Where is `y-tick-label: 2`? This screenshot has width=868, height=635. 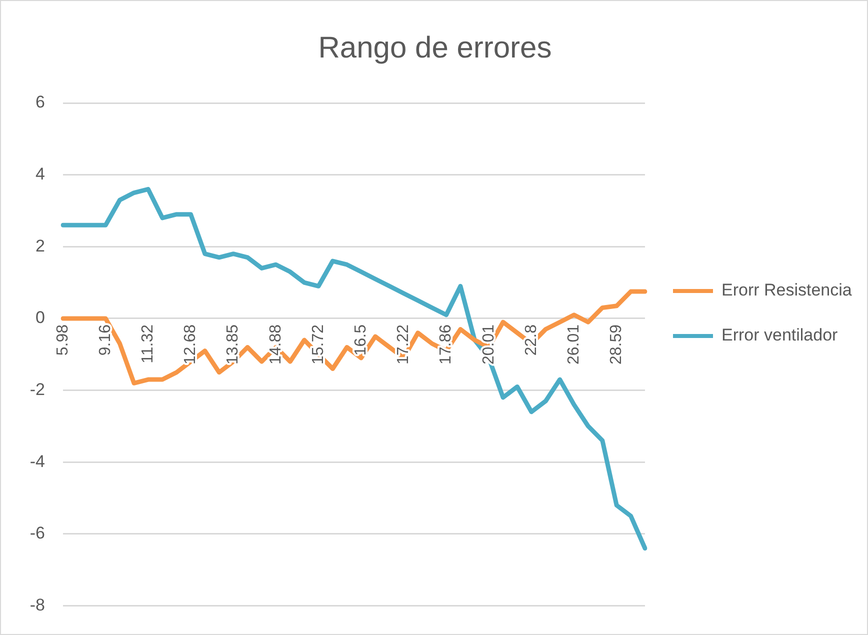
y-tick-label: 2 is located at coordinates (40, 246).